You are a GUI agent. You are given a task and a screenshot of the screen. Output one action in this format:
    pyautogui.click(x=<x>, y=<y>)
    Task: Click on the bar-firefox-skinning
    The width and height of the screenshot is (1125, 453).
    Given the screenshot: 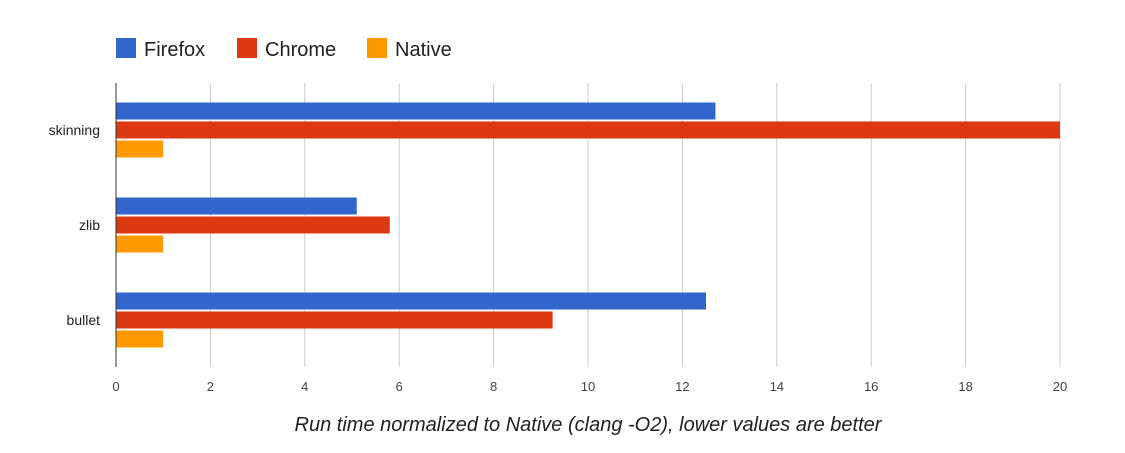 What is the action you would take?
    pyautogui.click(x=416, y=111)
    